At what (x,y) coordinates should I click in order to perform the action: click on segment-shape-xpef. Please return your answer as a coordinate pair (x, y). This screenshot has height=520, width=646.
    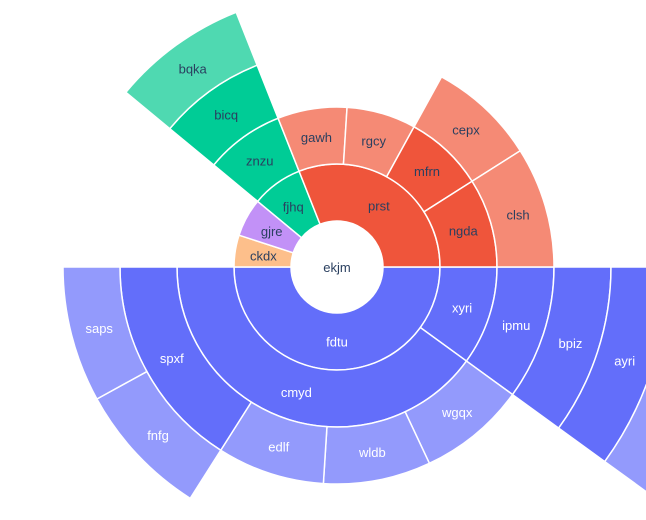
    Looking at the image, I should click on (624, 381).